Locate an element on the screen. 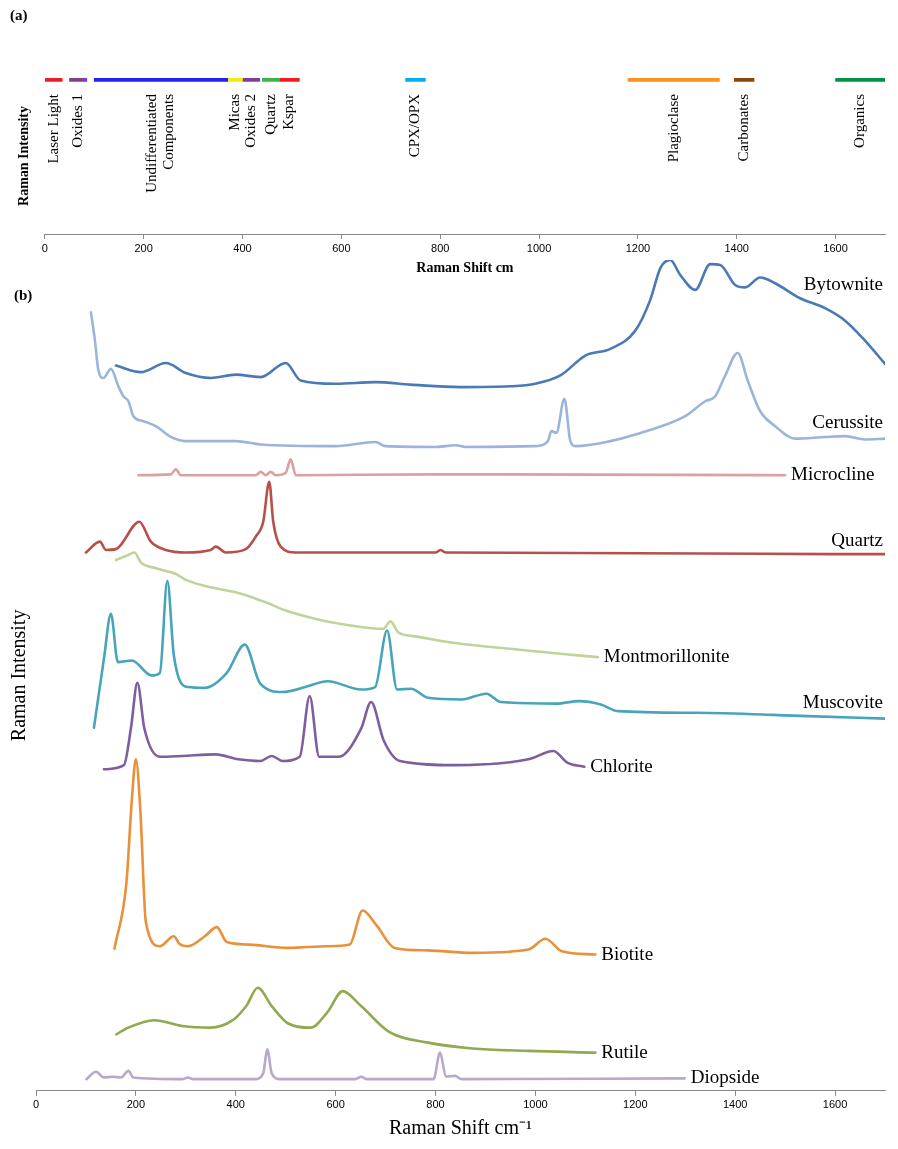 This screenshot has height=1149, width=898. text: Quartz is located at coordinates (269, 114).